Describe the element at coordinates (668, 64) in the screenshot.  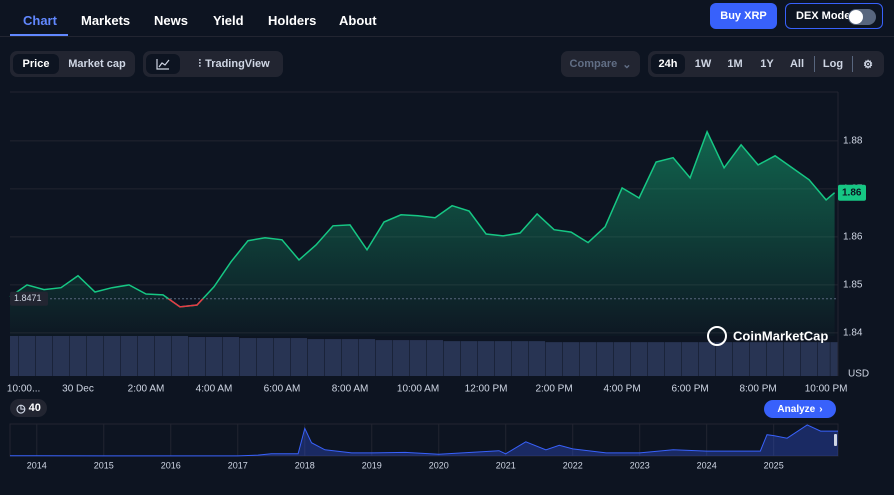
I see `range-button: 24h` at that location.